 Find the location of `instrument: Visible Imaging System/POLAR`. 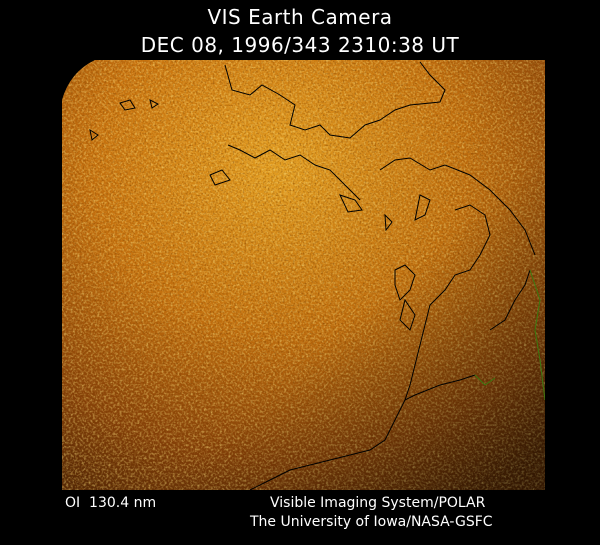

instrument: Visible Imaging System/POLAR is located at coordinates (378, 503).